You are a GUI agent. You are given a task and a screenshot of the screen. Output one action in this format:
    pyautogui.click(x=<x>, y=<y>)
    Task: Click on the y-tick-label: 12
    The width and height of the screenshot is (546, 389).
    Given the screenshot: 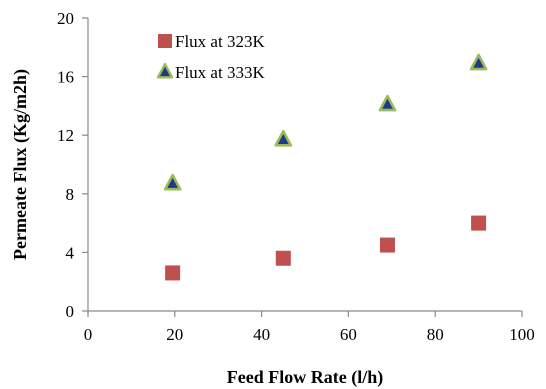 What is the action you would take?
    pyautogui.click(x=65, y=135)
    